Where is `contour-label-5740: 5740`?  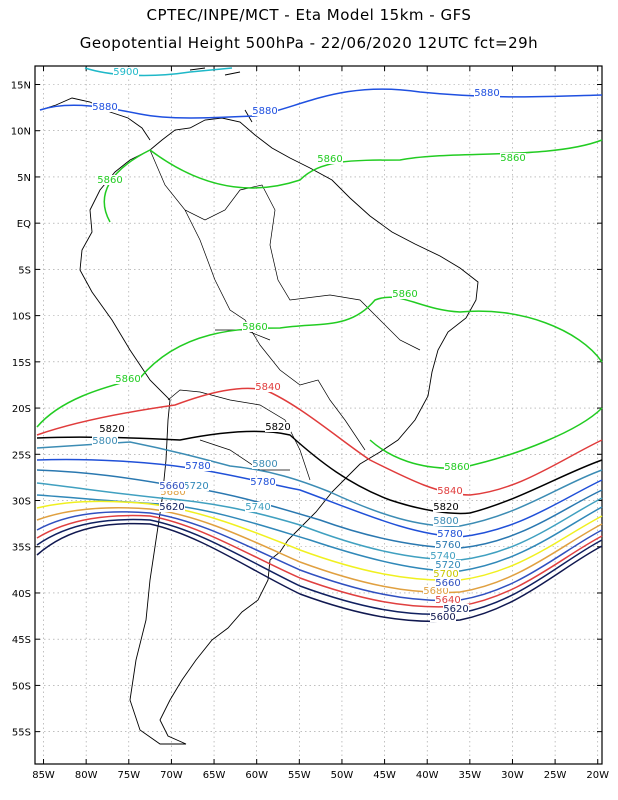
contour-label-5740: 5740 is located at coordinates (442, 556).